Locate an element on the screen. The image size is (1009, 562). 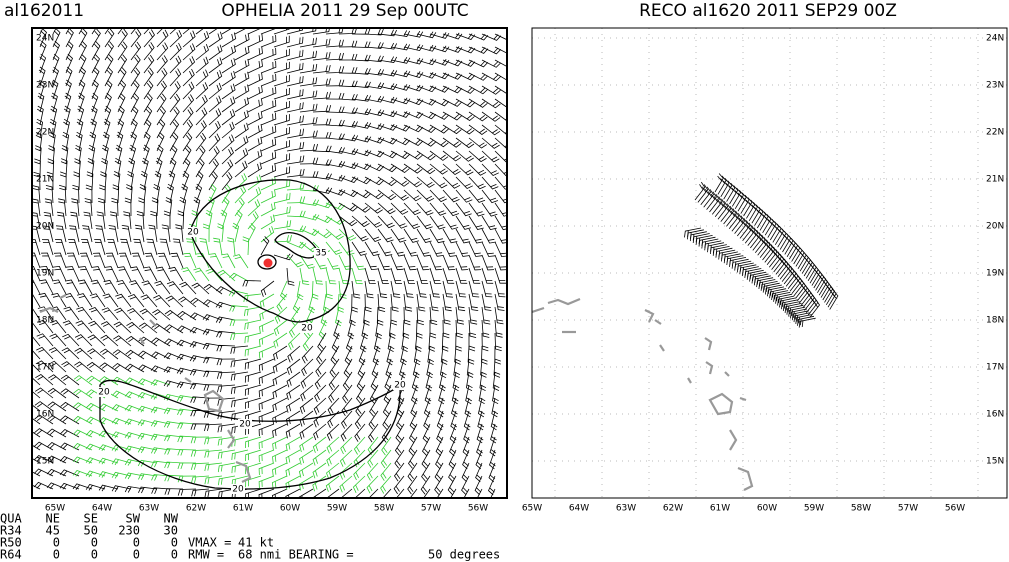
island is located at coordinates (709, 368).